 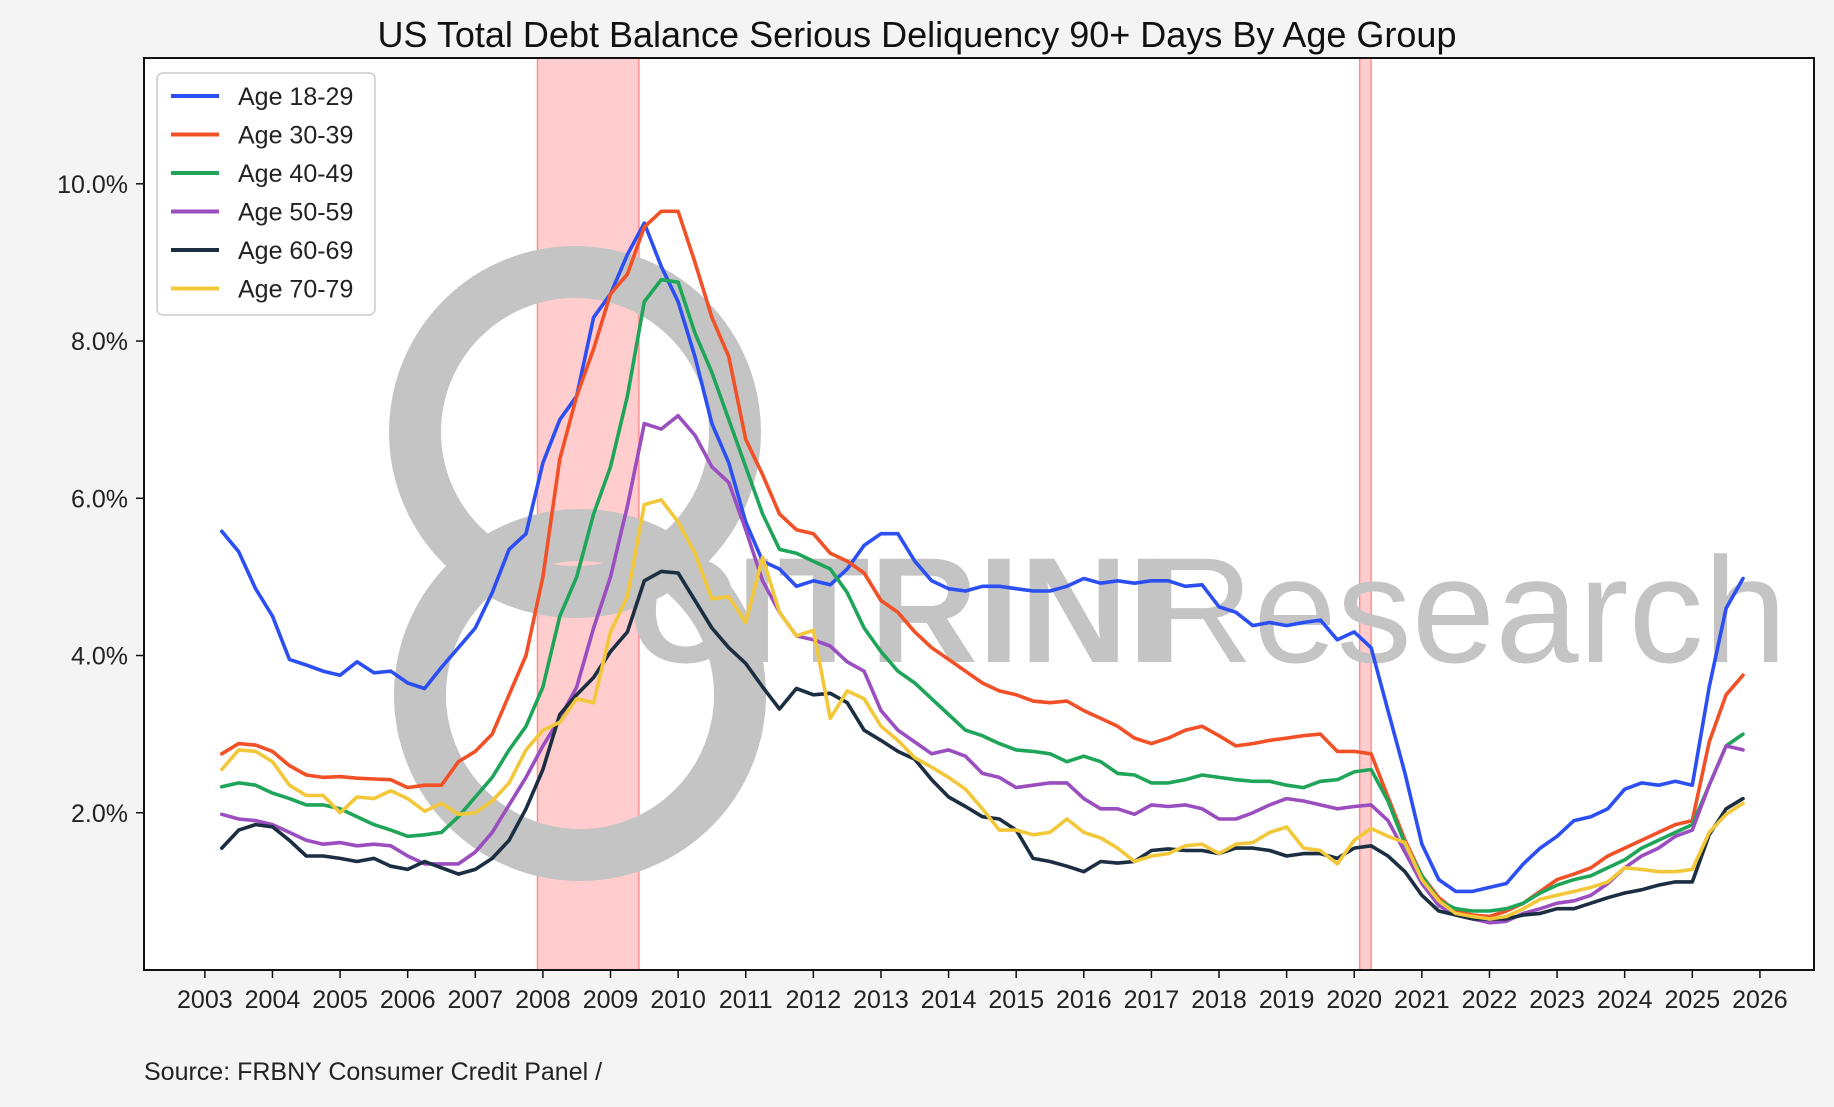 What do you see at coordinates (611, 1000) in the screenshot?
I see `x-tick-label: 2009` at bounding box center [611, 1000].